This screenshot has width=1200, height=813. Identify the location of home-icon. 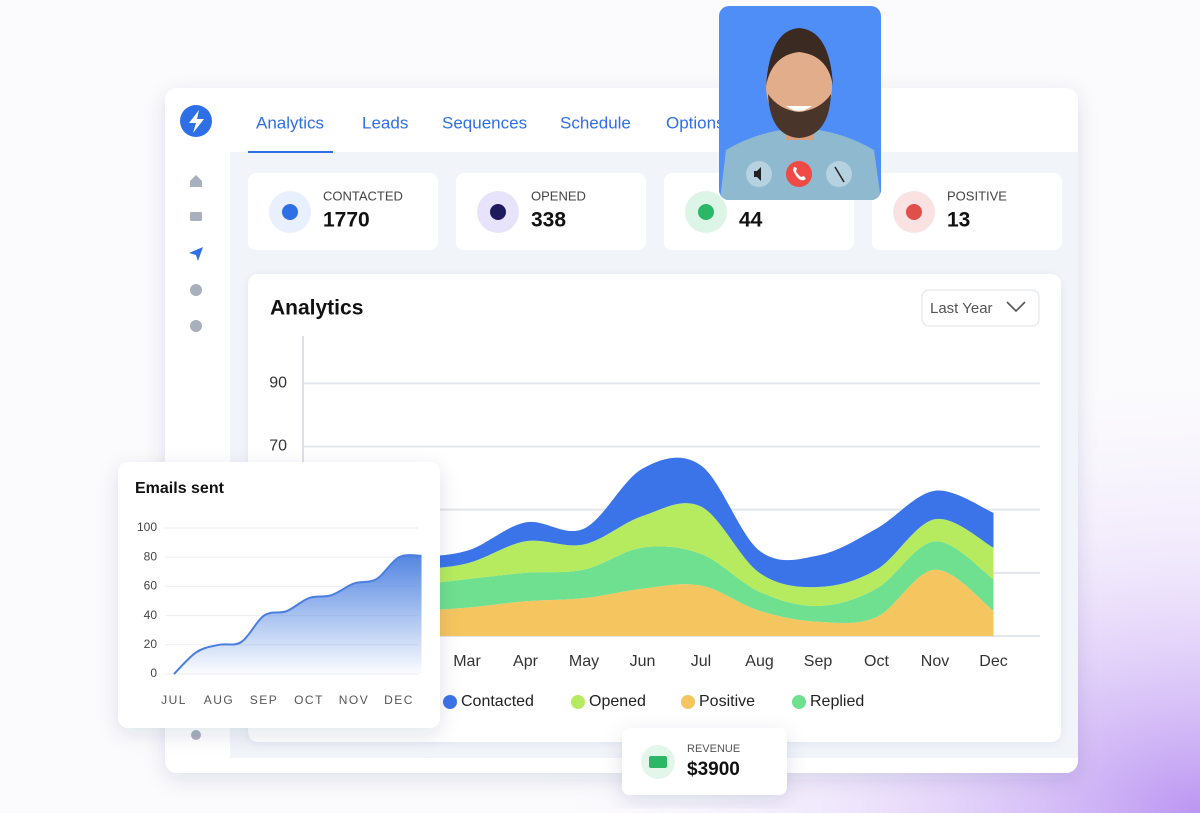
(196, 181).